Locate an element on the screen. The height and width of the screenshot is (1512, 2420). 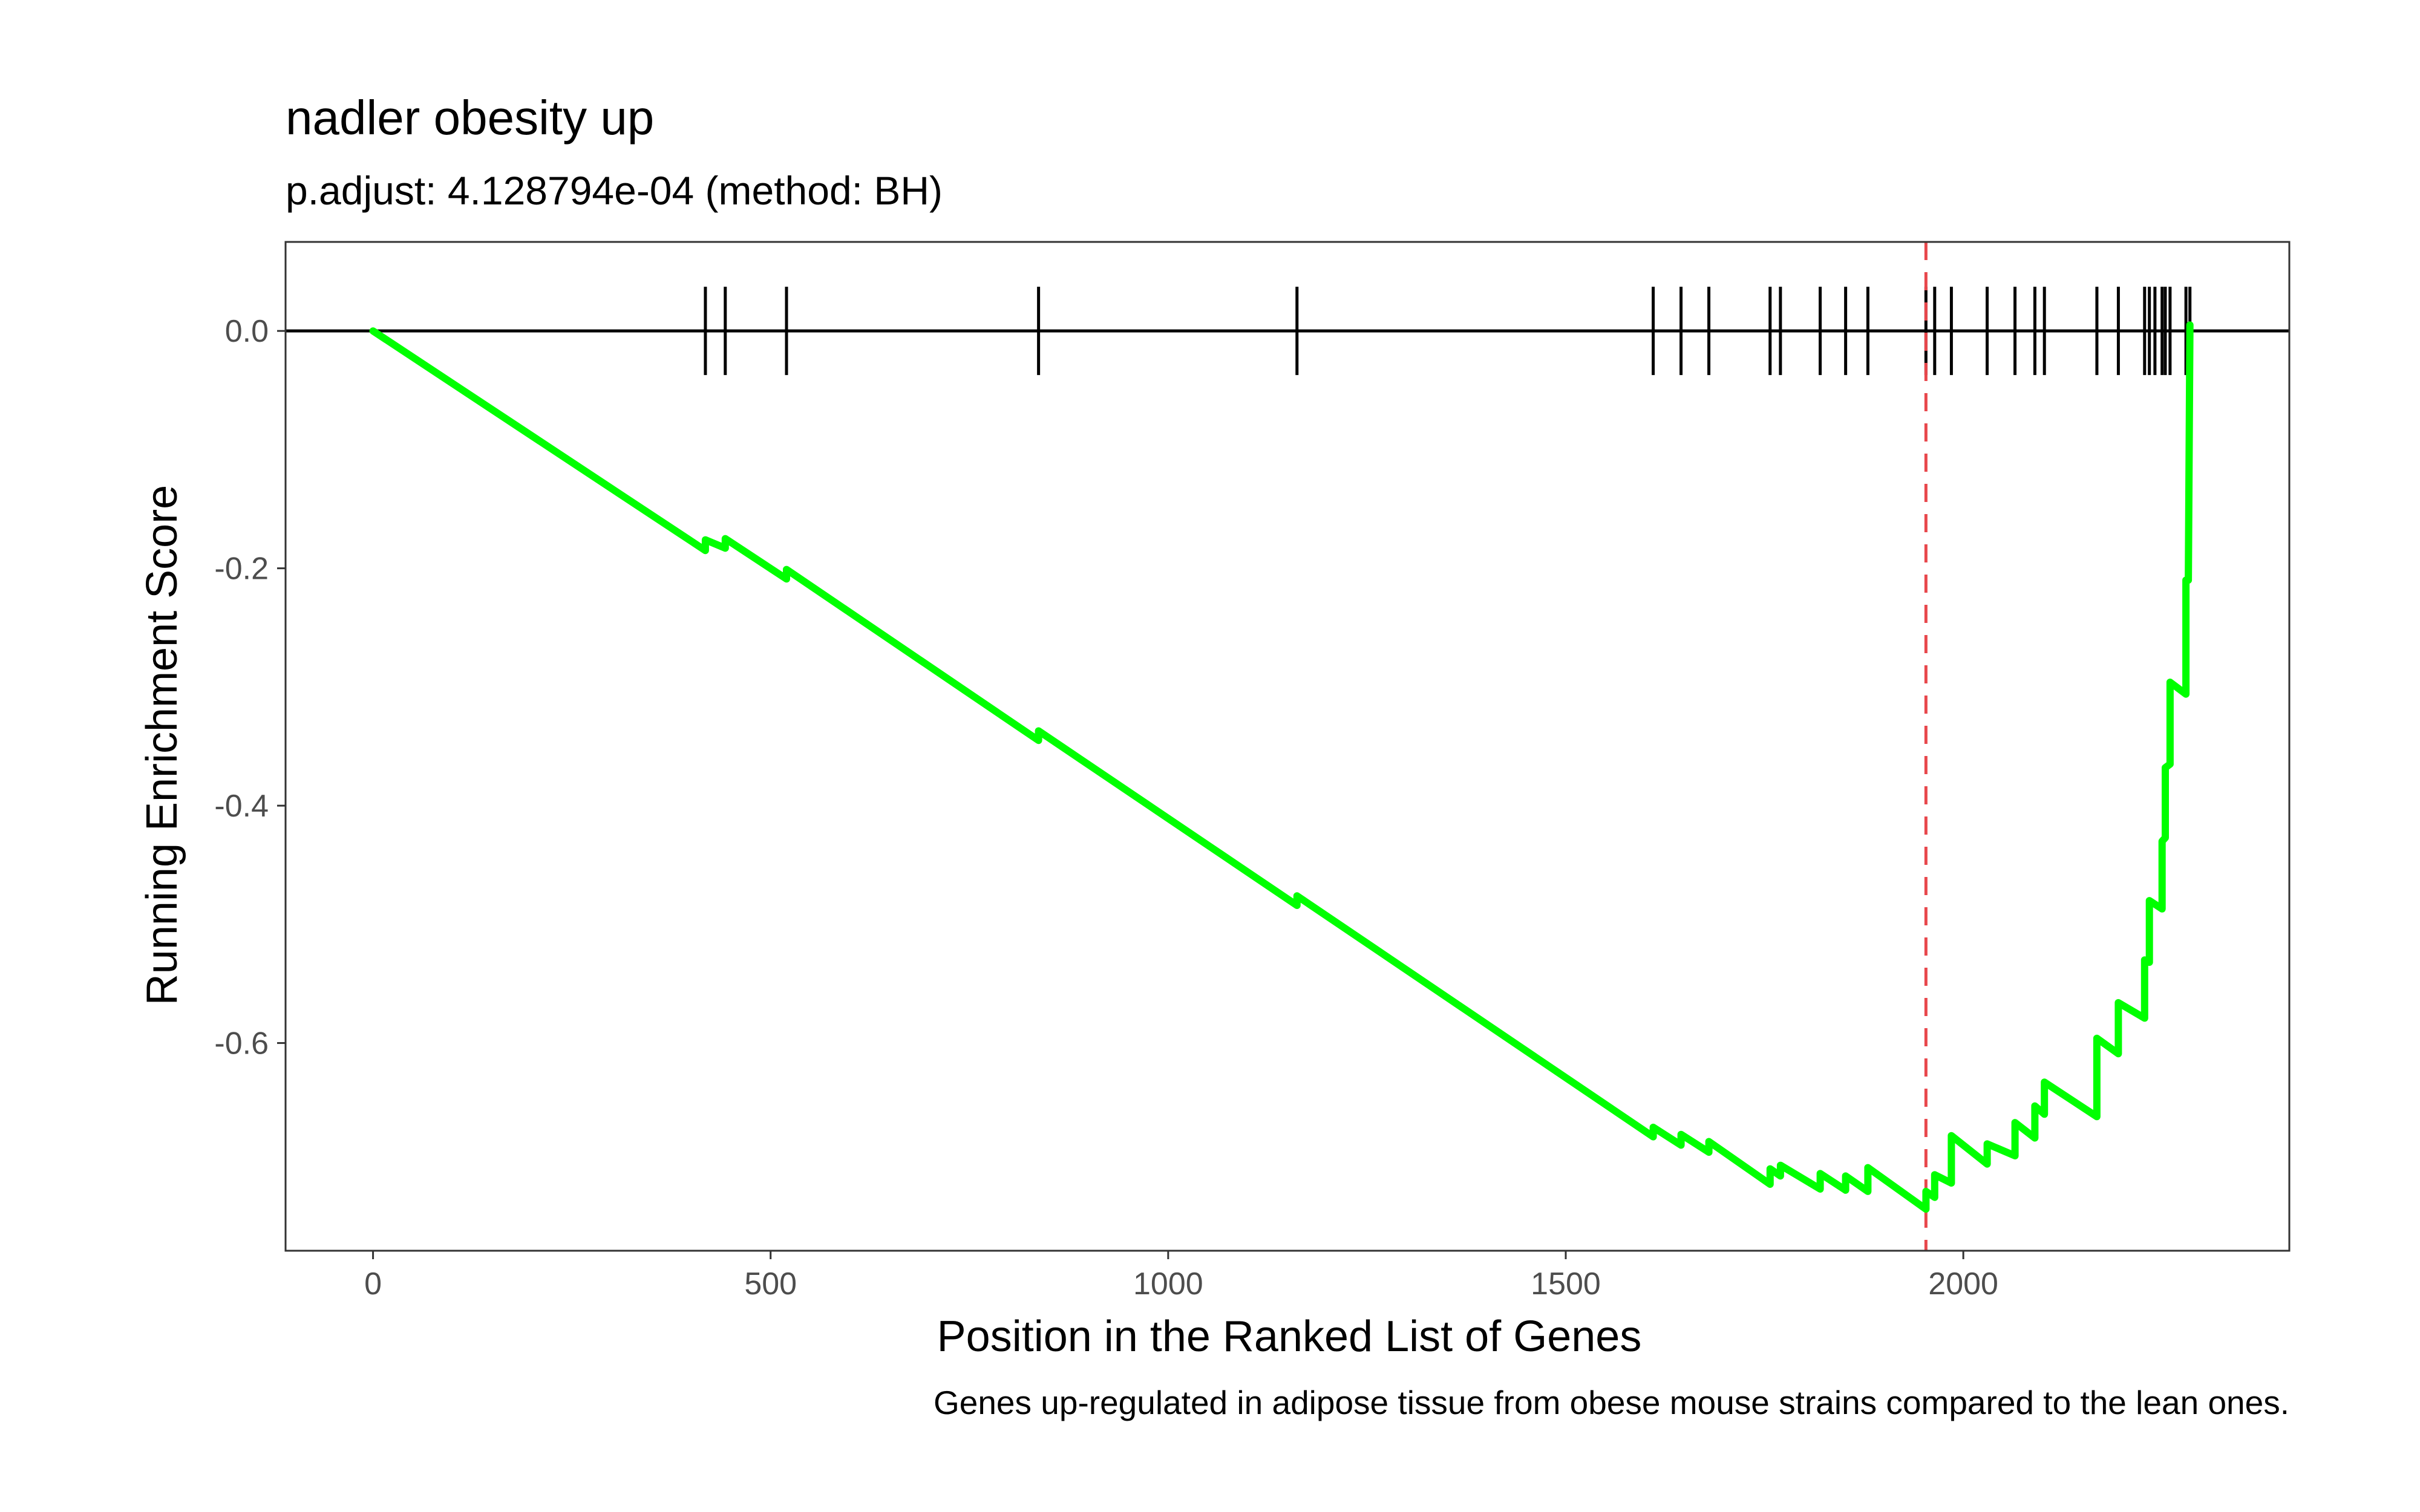
y-axis-title: Running Enrichment Score is located at coordinates (162, 745).